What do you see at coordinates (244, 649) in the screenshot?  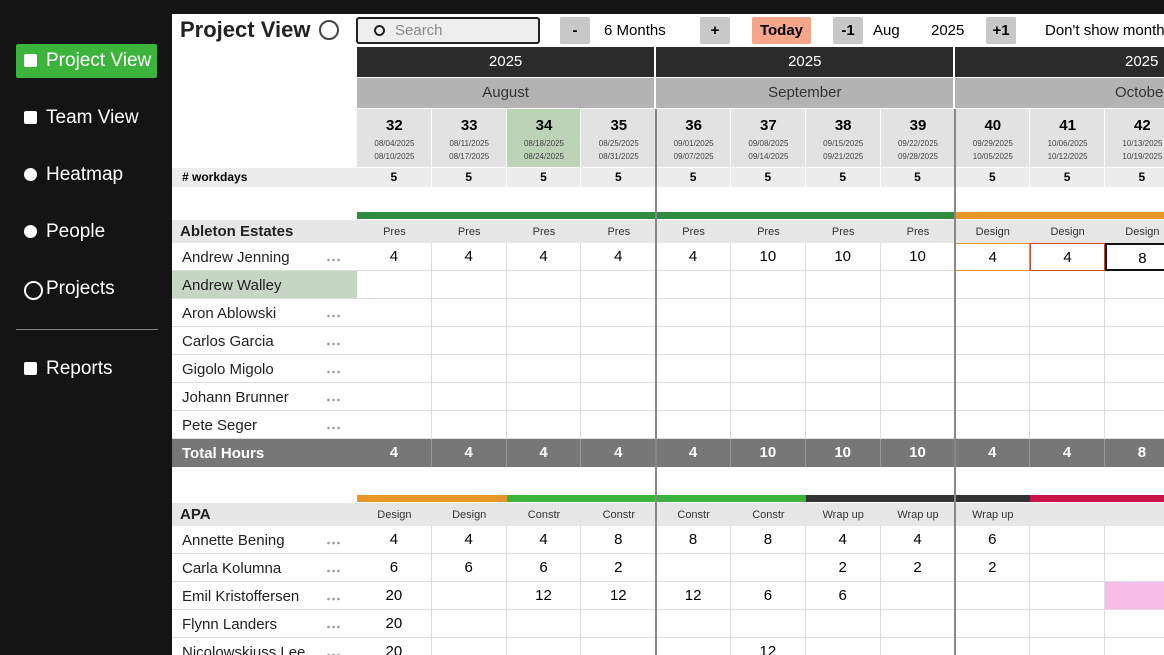 I see `person-name: Nicolowskiuss Lee` at bounding box center [244, 649].